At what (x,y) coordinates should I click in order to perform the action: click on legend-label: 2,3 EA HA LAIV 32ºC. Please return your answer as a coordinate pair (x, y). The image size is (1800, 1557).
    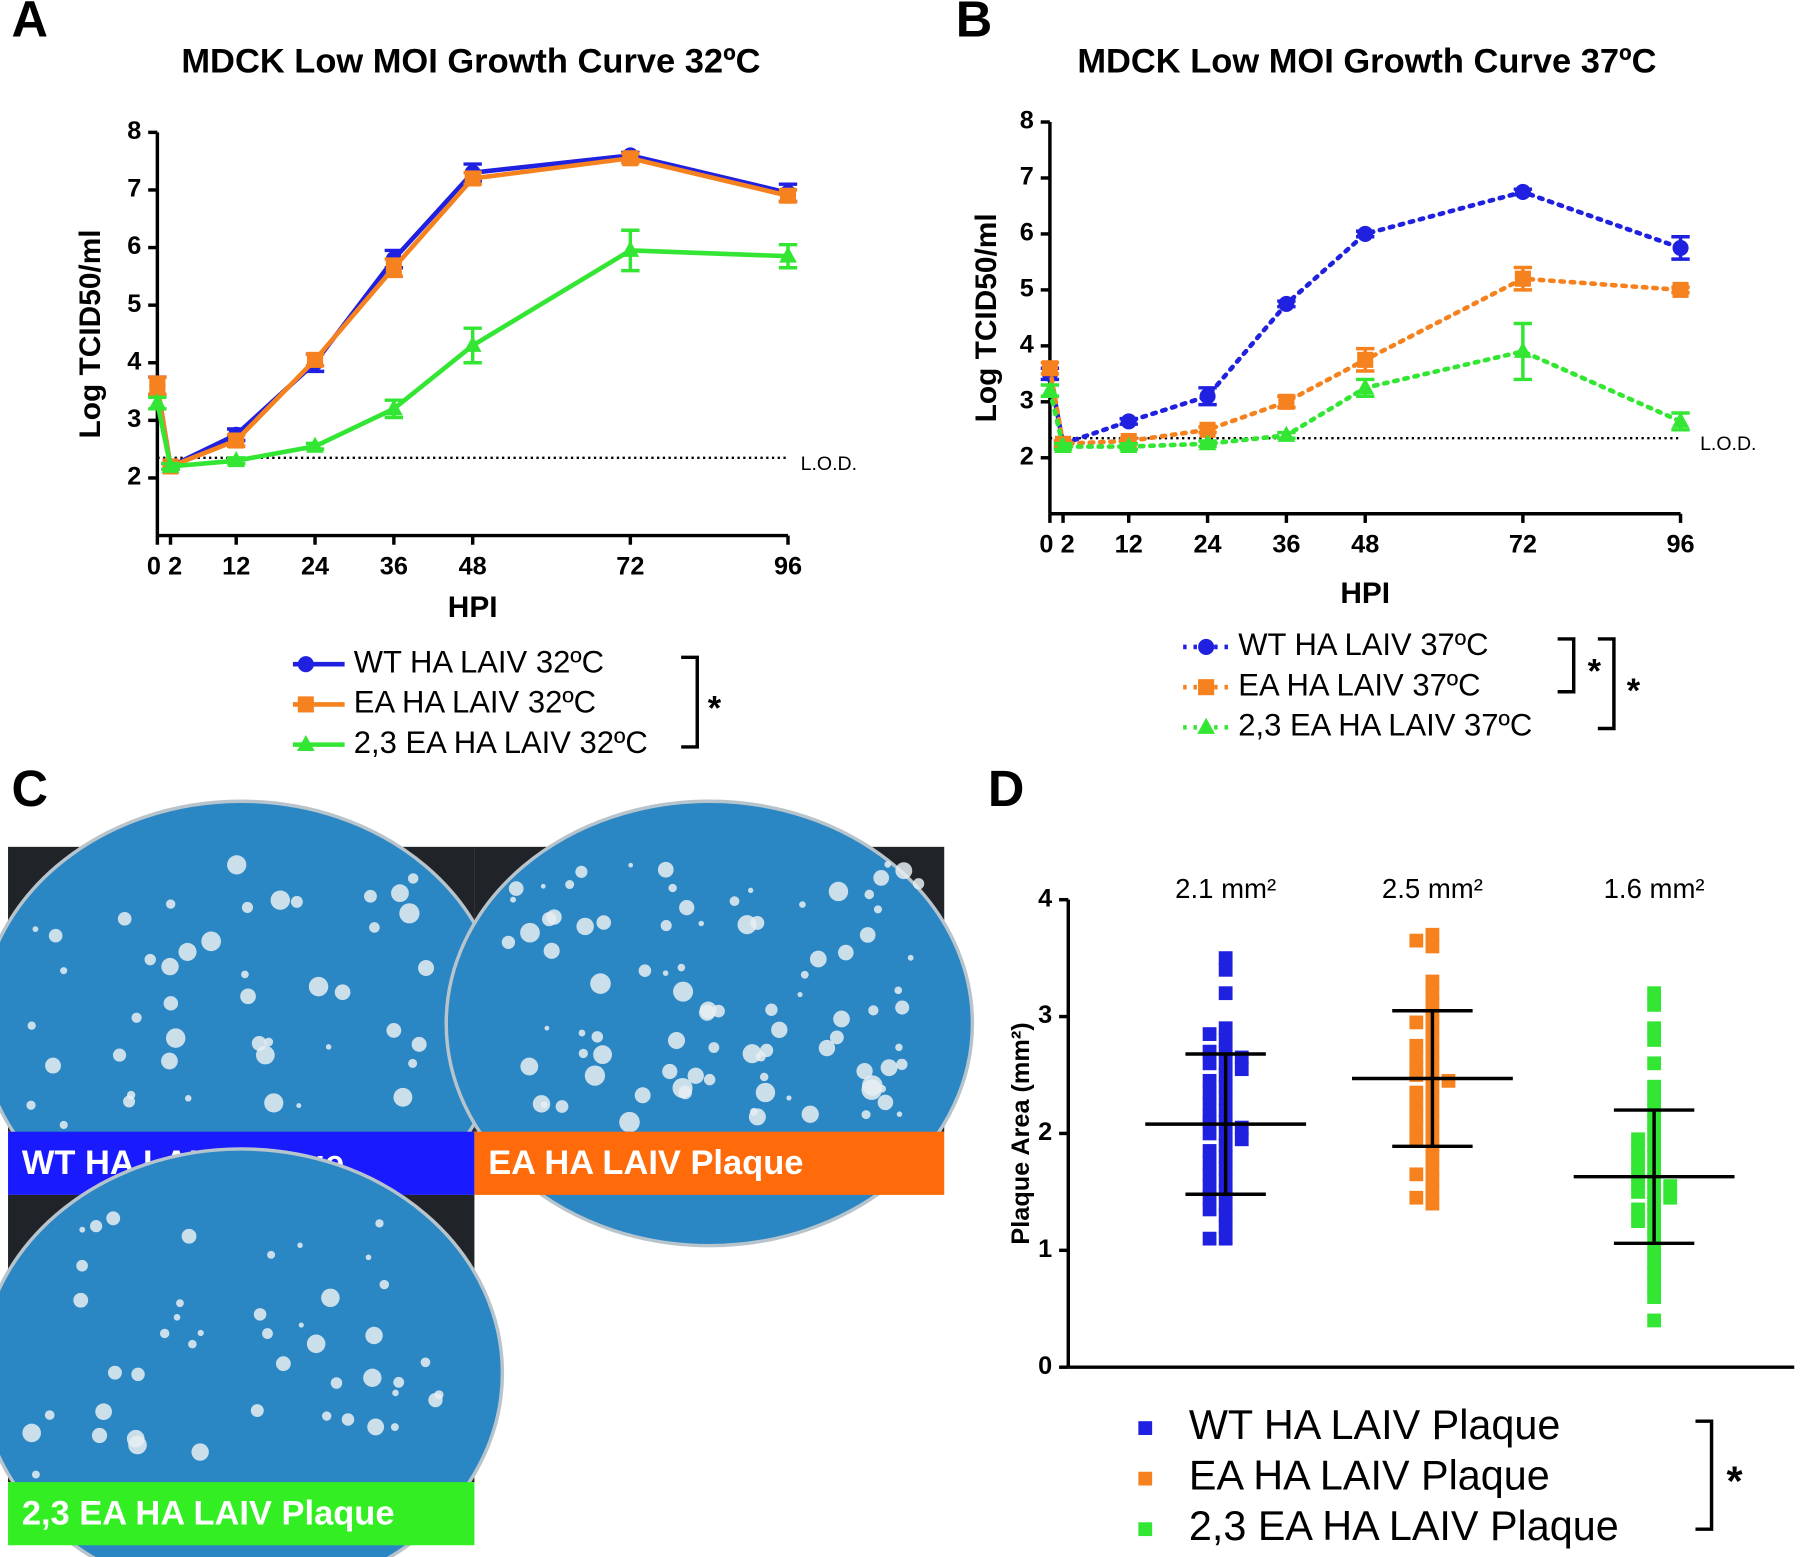
    Looking at the image, I should click on (501, 742).